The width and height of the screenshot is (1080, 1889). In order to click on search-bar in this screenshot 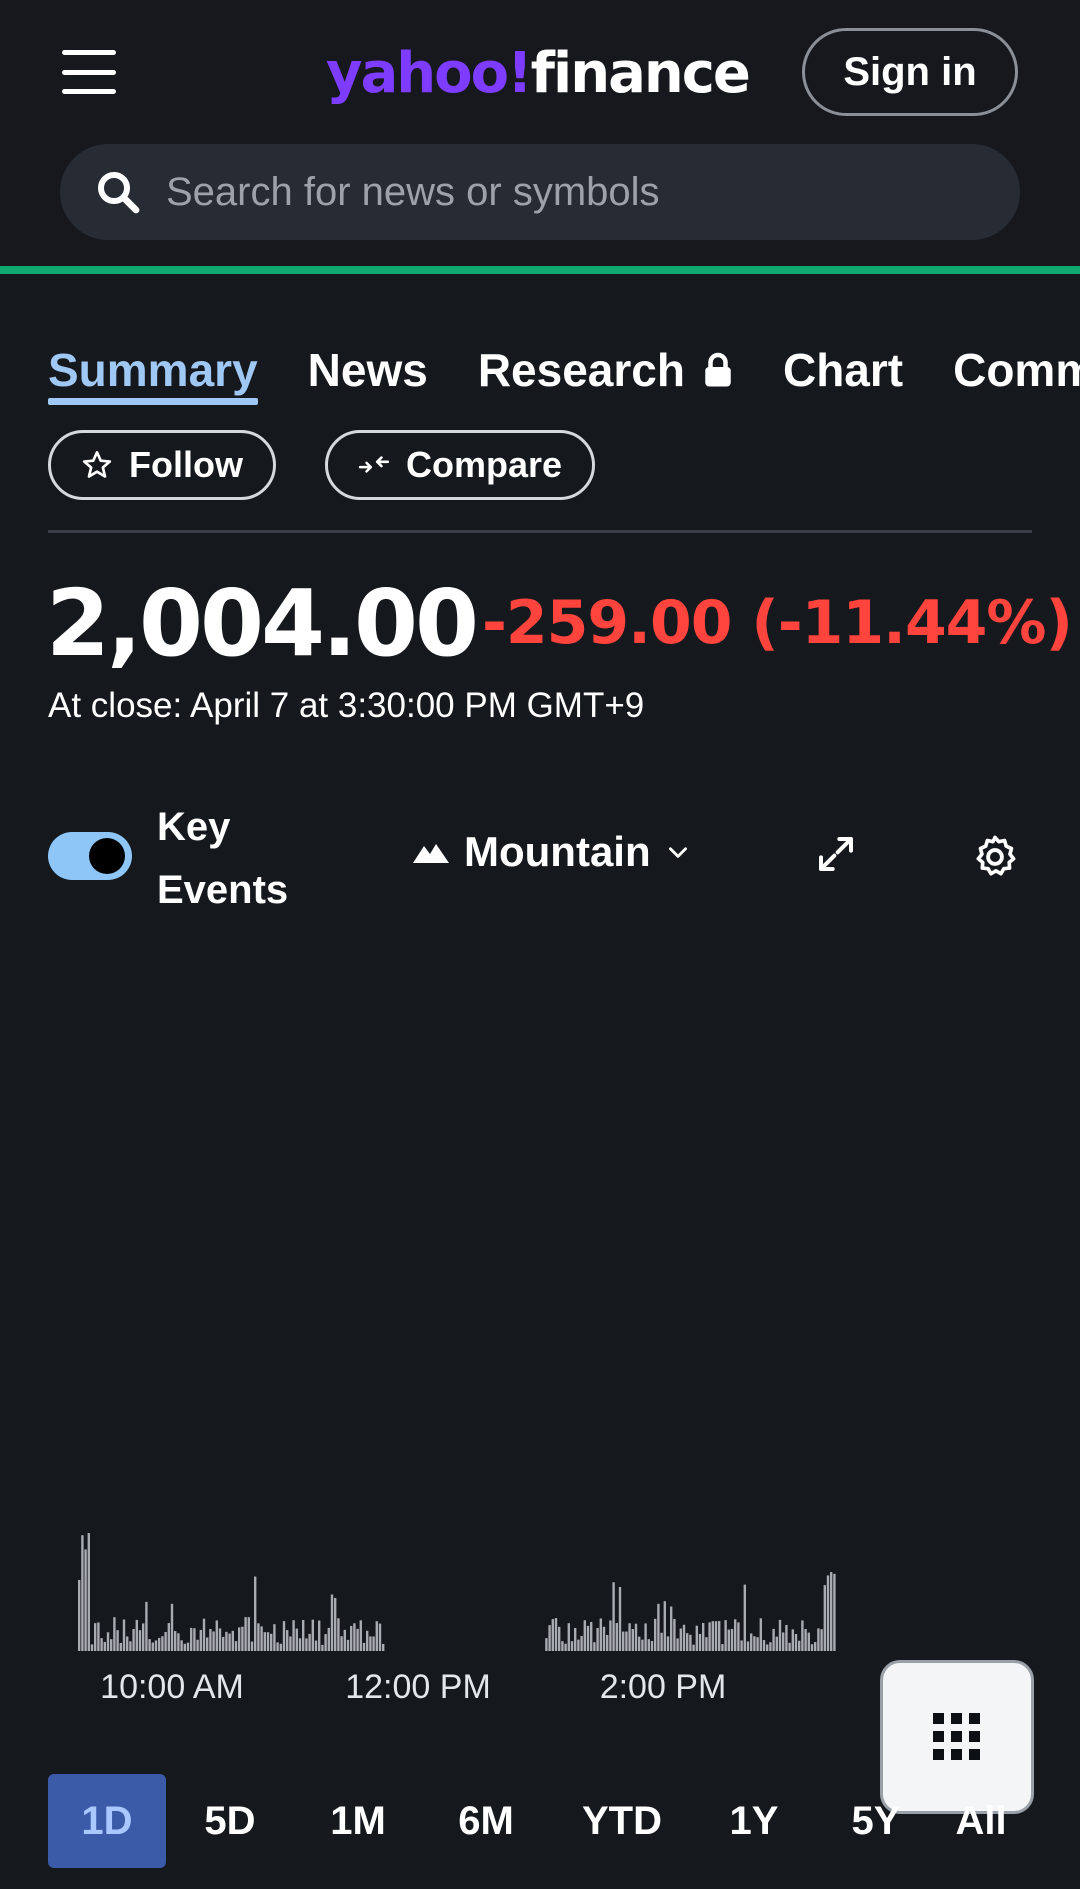, I will do `click(540, 192)`.